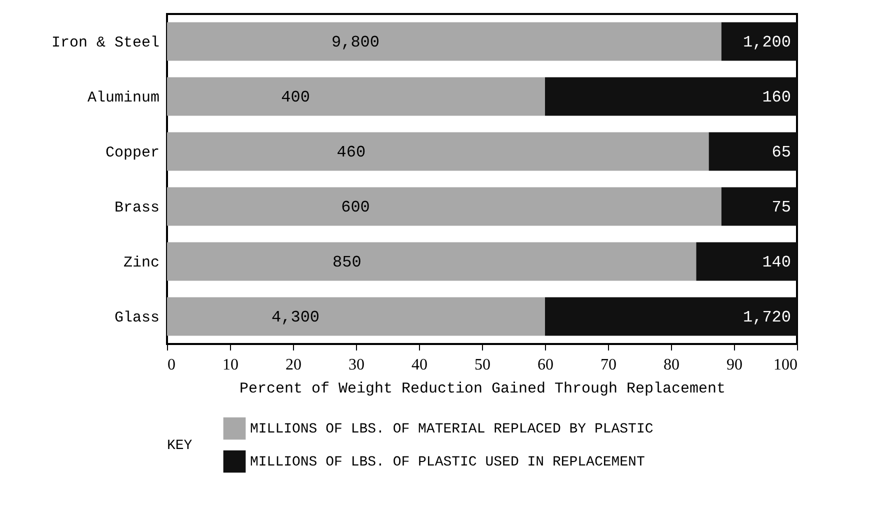 The height and width of the screenshot is (530, 872). Describe the element at coordinates (482, 365) in the screenshot. I see `x-tick-label: 50` at that location.